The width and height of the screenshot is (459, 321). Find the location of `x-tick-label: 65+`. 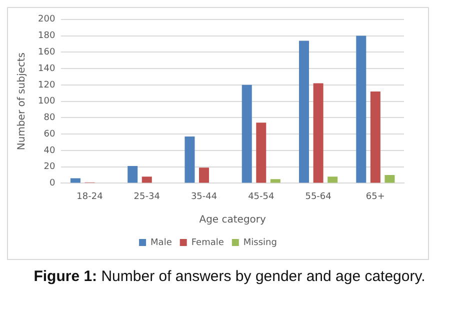

x-tick-label: 65+ is located at coordinates (375, 197).